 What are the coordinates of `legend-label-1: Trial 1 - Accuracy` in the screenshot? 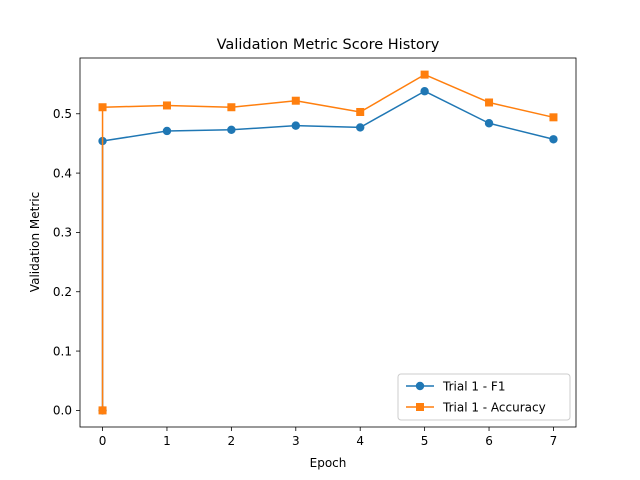 It's located at (494, 407).